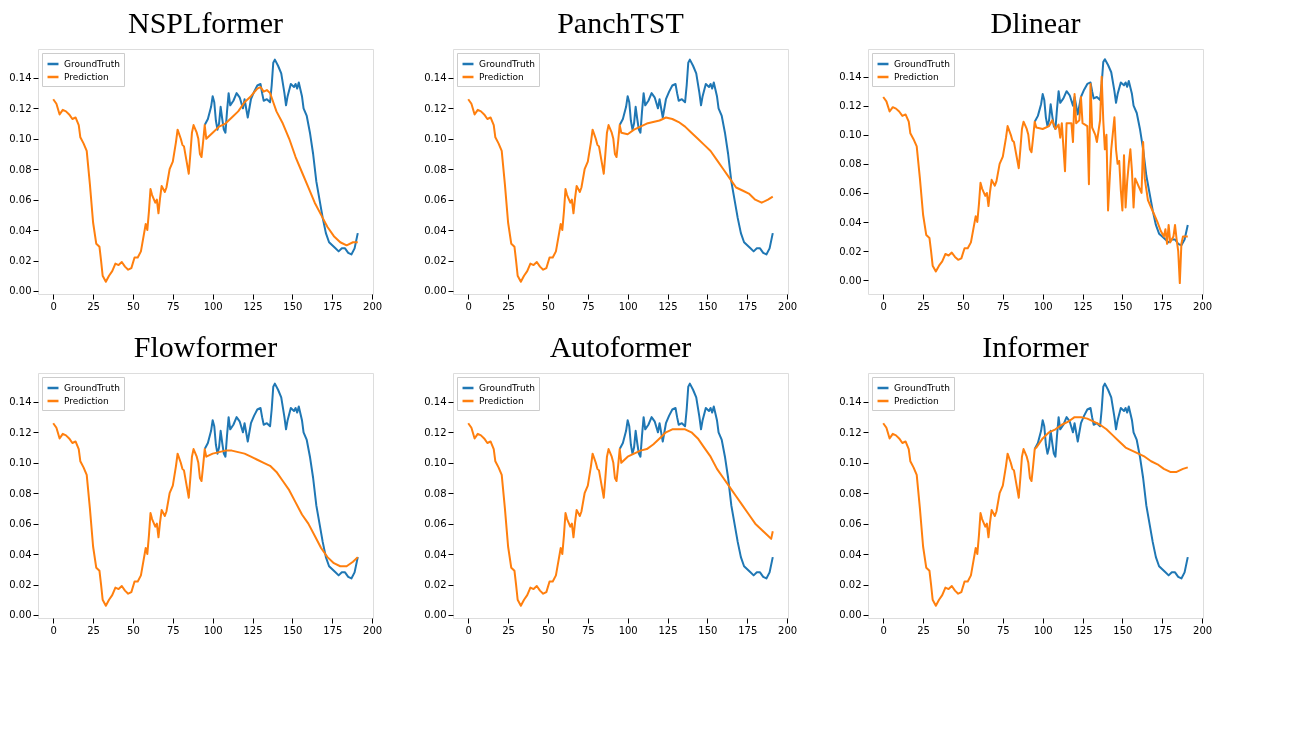 This screenshot has width=1301, height=740. What do you see at coordinates (620, 22) in the screenshot?
I see `chart-title: PanchTST` at bounding box center [620, 22].